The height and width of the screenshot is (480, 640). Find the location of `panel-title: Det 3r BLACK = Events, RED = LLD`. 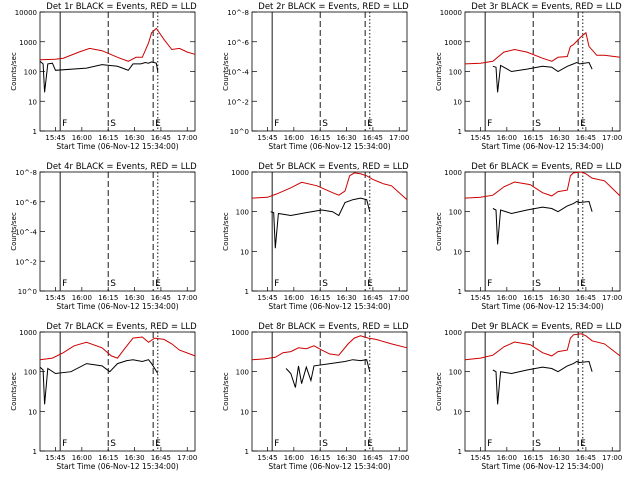

panel-title: Det 3r BLACK = Events, RED = LLD is located at coordinates (546, 7).